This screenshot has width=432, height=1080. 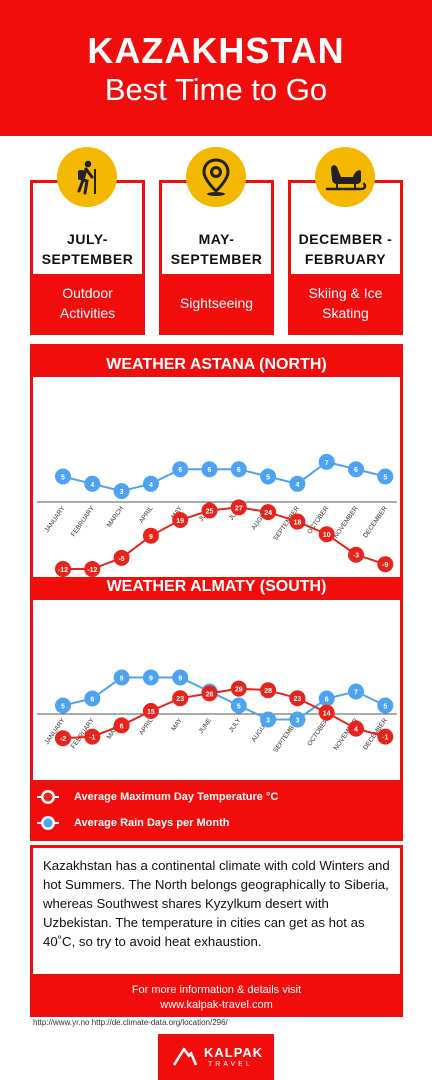 I want to click on legend-temp-label: Average Maximum Day Temperature °C, so click(x=176, y=797).